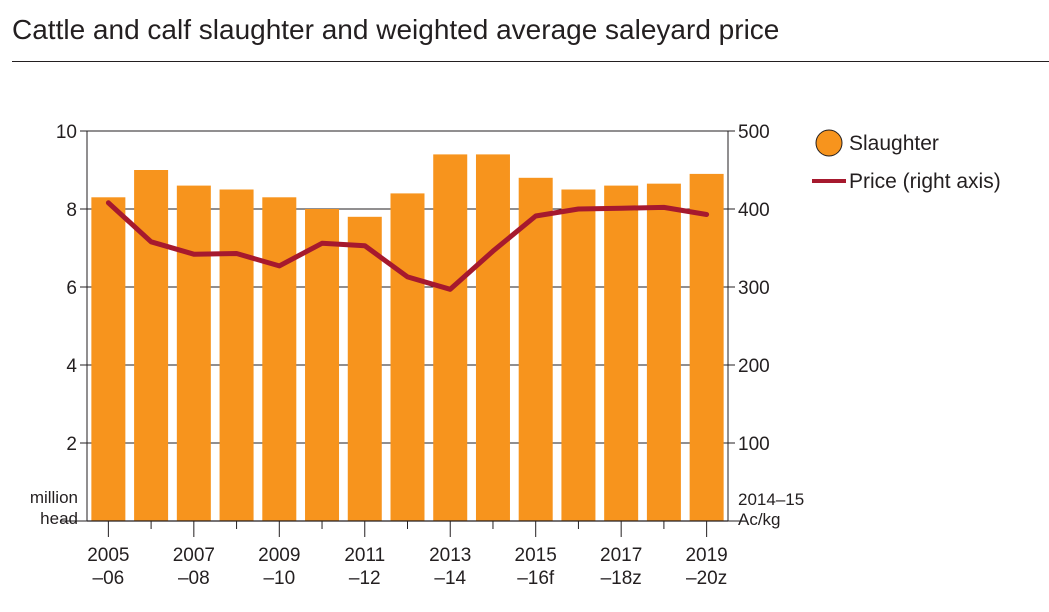 The height and width of the screenshot is (612, 1049). What do you see at coordinates (108, 555) in the screenshot?
I see `x-tick-label-0-line1: 2005` at bounding box center [108, 555].